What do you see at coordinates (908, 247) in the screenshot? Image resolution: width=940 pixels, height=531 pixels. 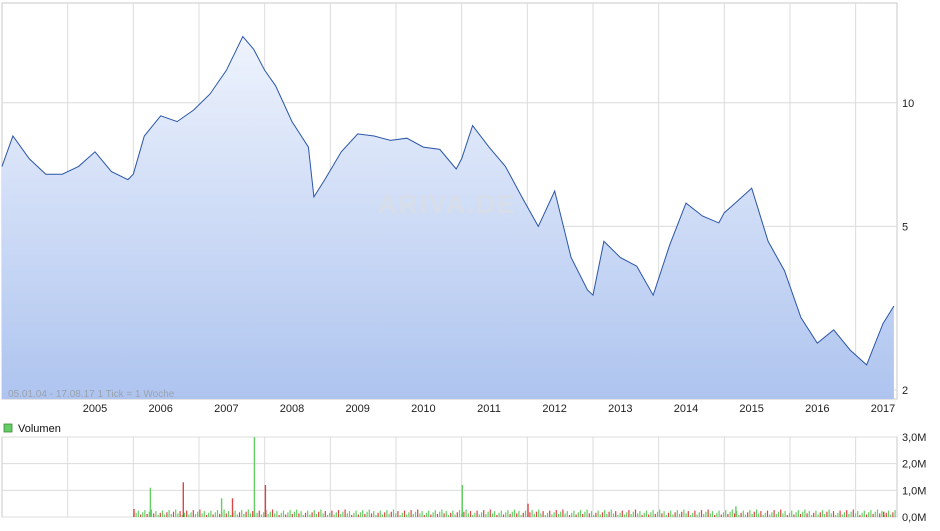 I see `price-y-ticks: 10 5 2` at bounding box center [908, 247].